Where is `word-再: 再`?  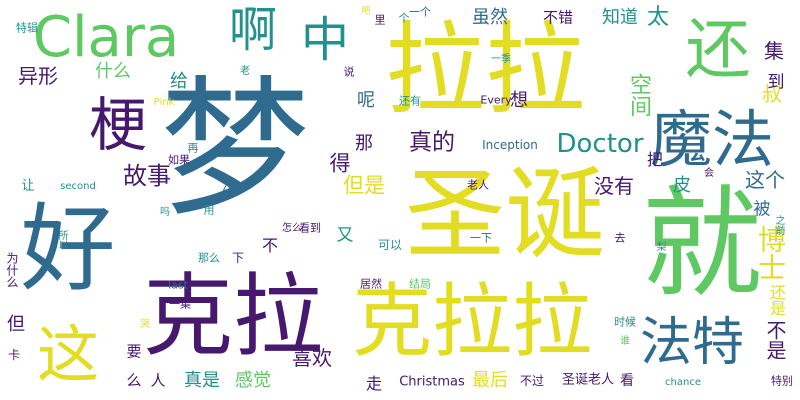 word-再: 再 is located at coordinates (193, 148).